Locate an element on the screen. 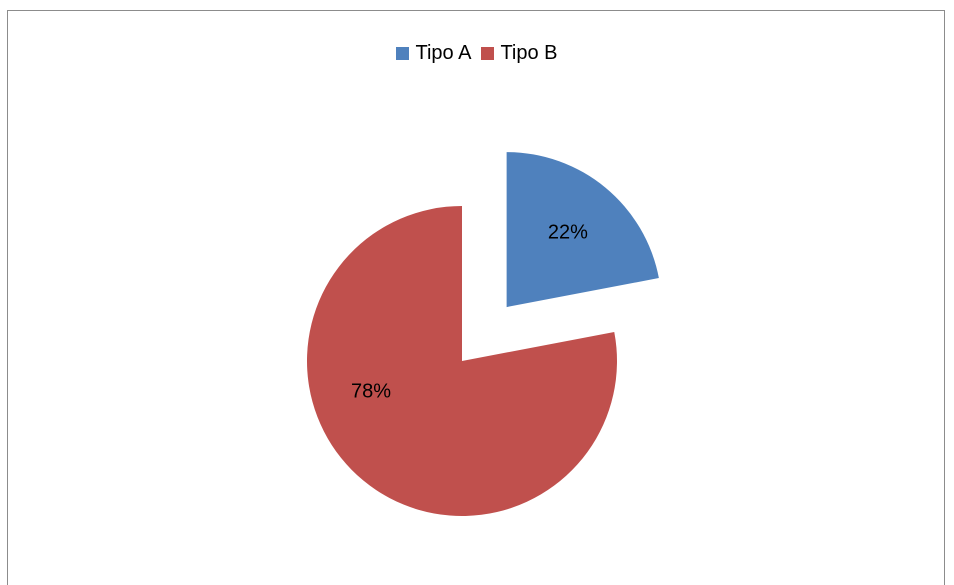 Image resolution: width=954 pixels, height=585 pixels. data-label-tipo-a: 22% is located at coordinates (568, 232).